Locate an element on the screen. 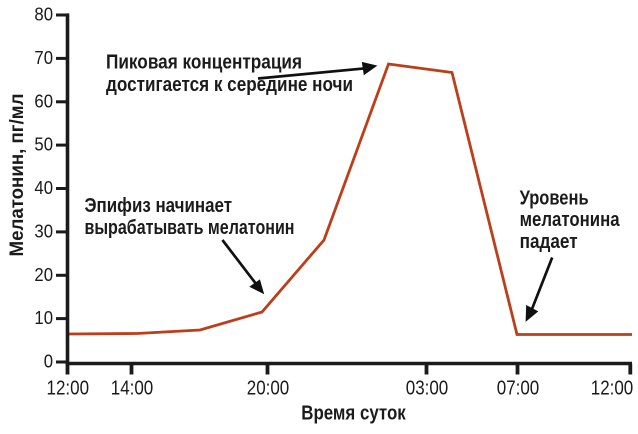 The image size is (638, 434). svg-text: Мелатонин, пг/мл is located at coordinates (17, 175).